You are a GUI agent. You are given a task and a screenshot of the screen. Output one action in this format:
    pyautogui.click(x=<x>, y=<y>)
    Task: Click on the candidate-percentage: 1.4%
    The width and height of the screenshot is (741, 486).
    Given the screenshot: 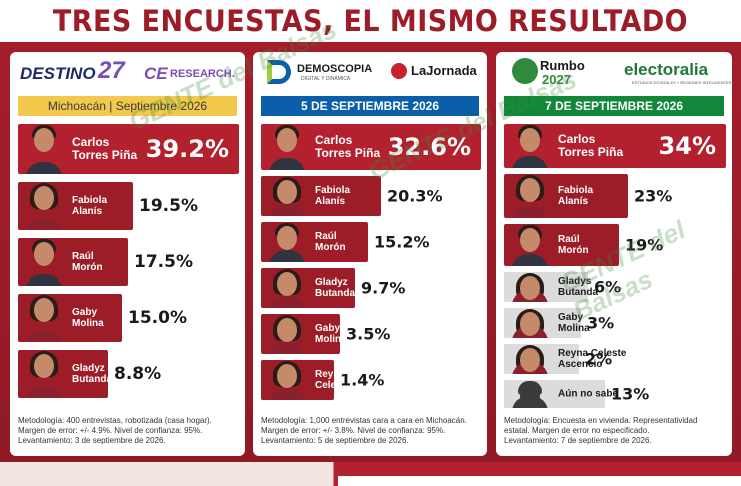 What is the action you would take?
    pyautogui.click(x=362, y=380)
    